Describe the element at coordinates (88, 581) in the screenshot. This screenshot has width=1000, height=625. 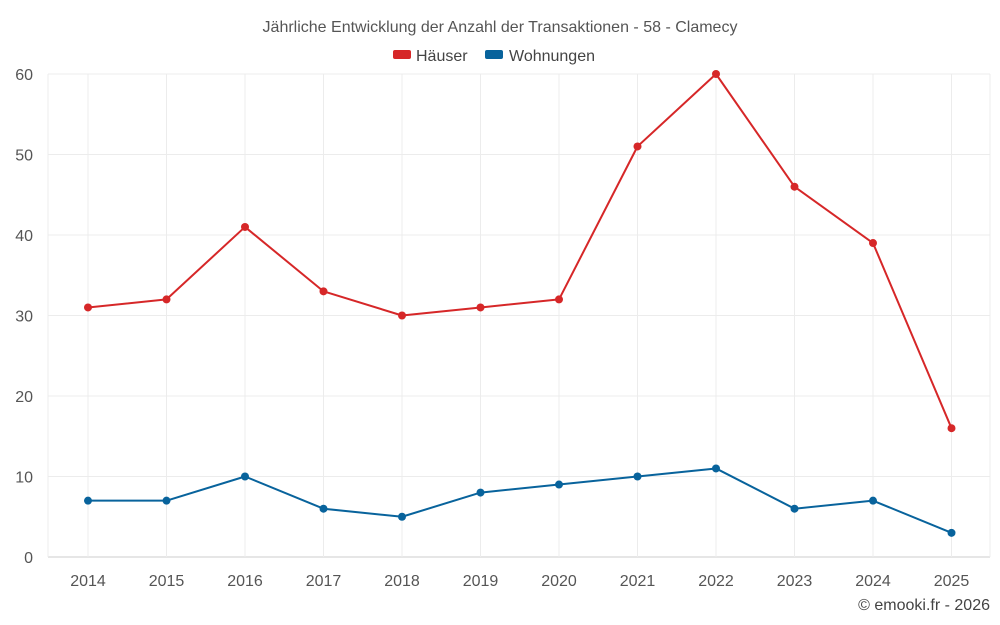
I see `x-tick-label: 2014` at that location.